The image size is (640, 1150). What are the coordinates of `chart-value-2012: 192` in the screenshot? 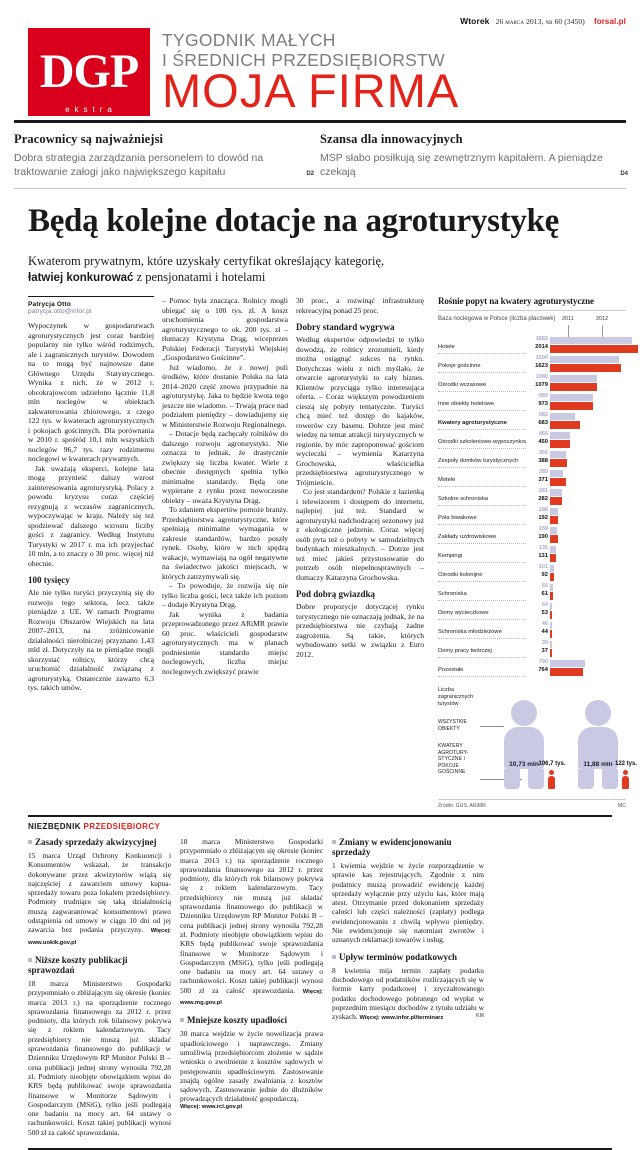 It's located at (543, 518).